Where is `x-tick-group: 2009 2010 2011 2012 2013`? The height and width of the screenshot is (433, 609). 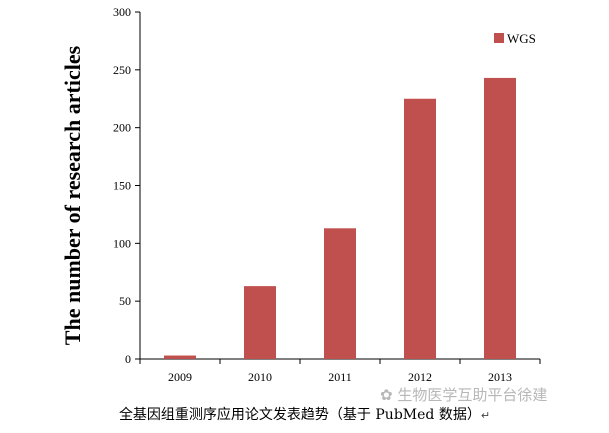
x-tick-group: 2009 2010 2011 2012 2013 is located at coordinates (340, 371).